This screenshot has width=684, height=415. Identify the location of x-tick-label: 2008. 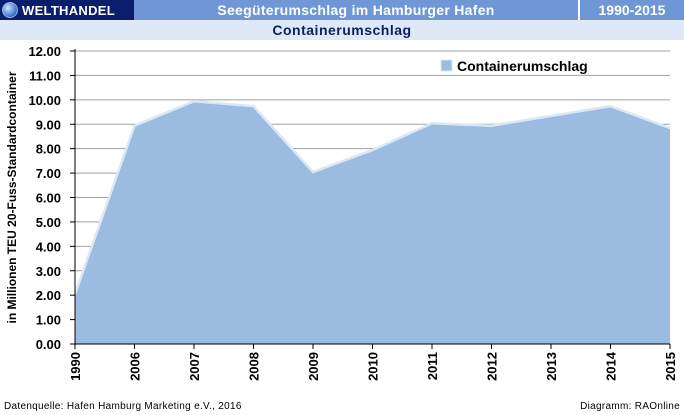
(254, 366).